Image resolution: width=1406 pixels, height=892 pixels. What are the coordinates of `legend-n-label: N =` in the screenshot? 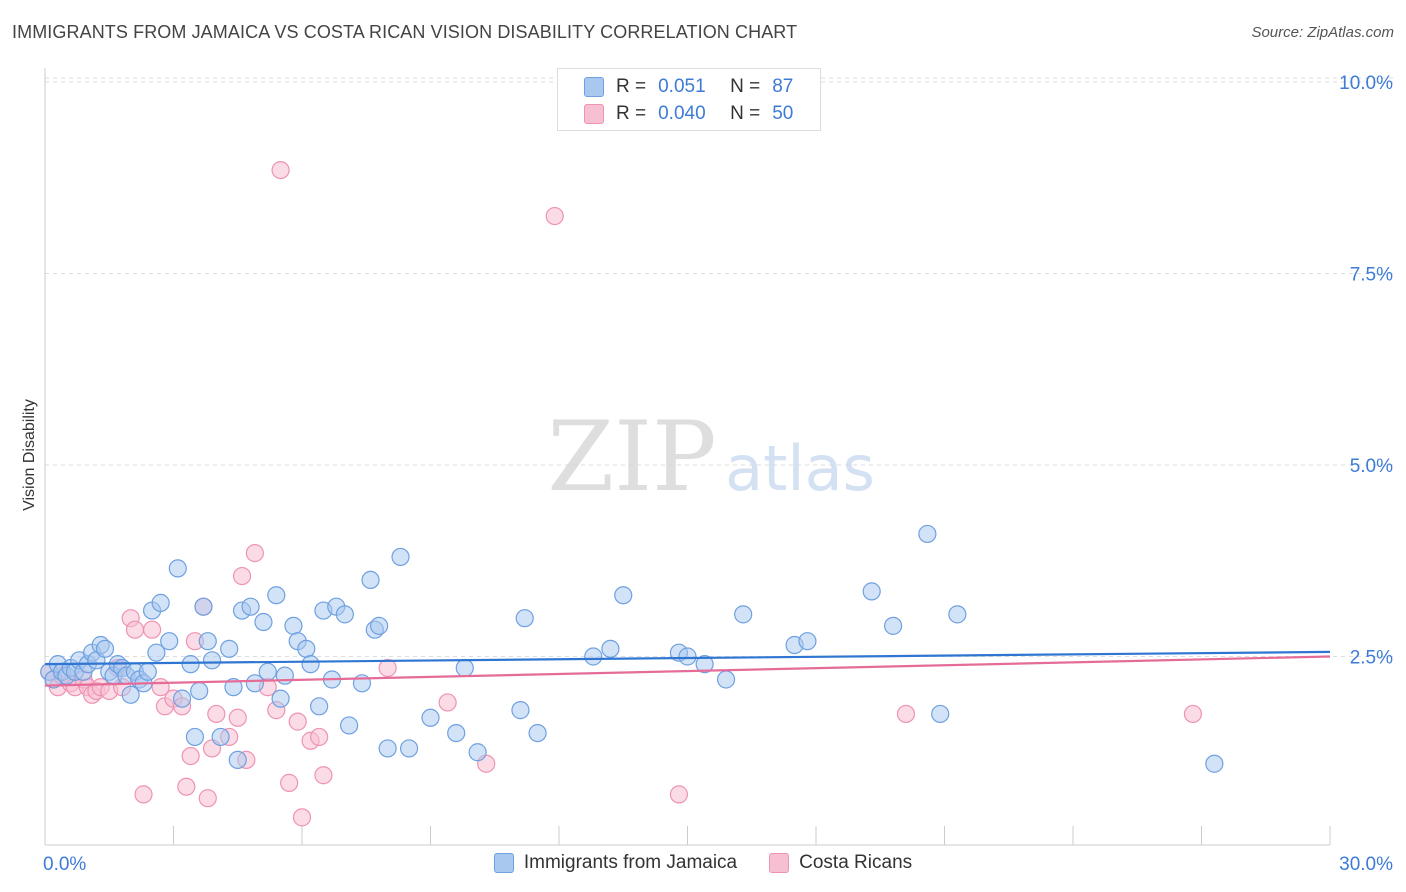 It's located at (745, 86).